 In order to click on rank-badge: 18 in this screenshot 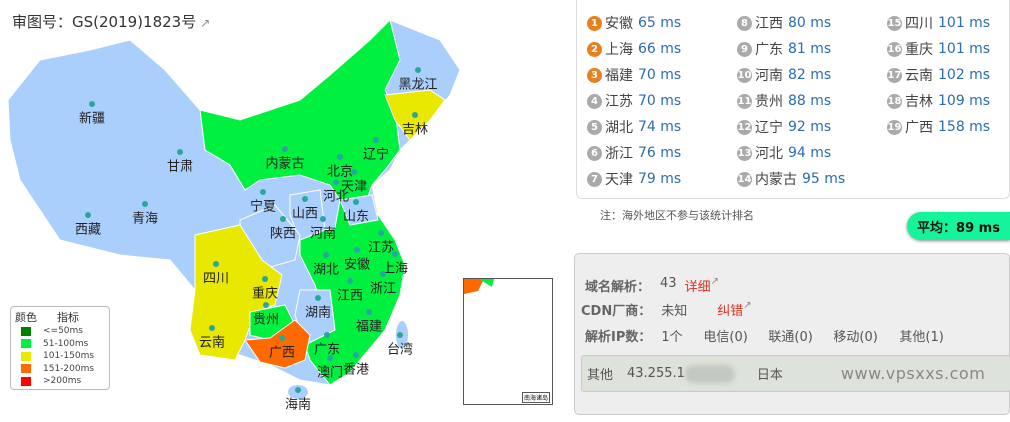, I will do `click(894, 101)`.